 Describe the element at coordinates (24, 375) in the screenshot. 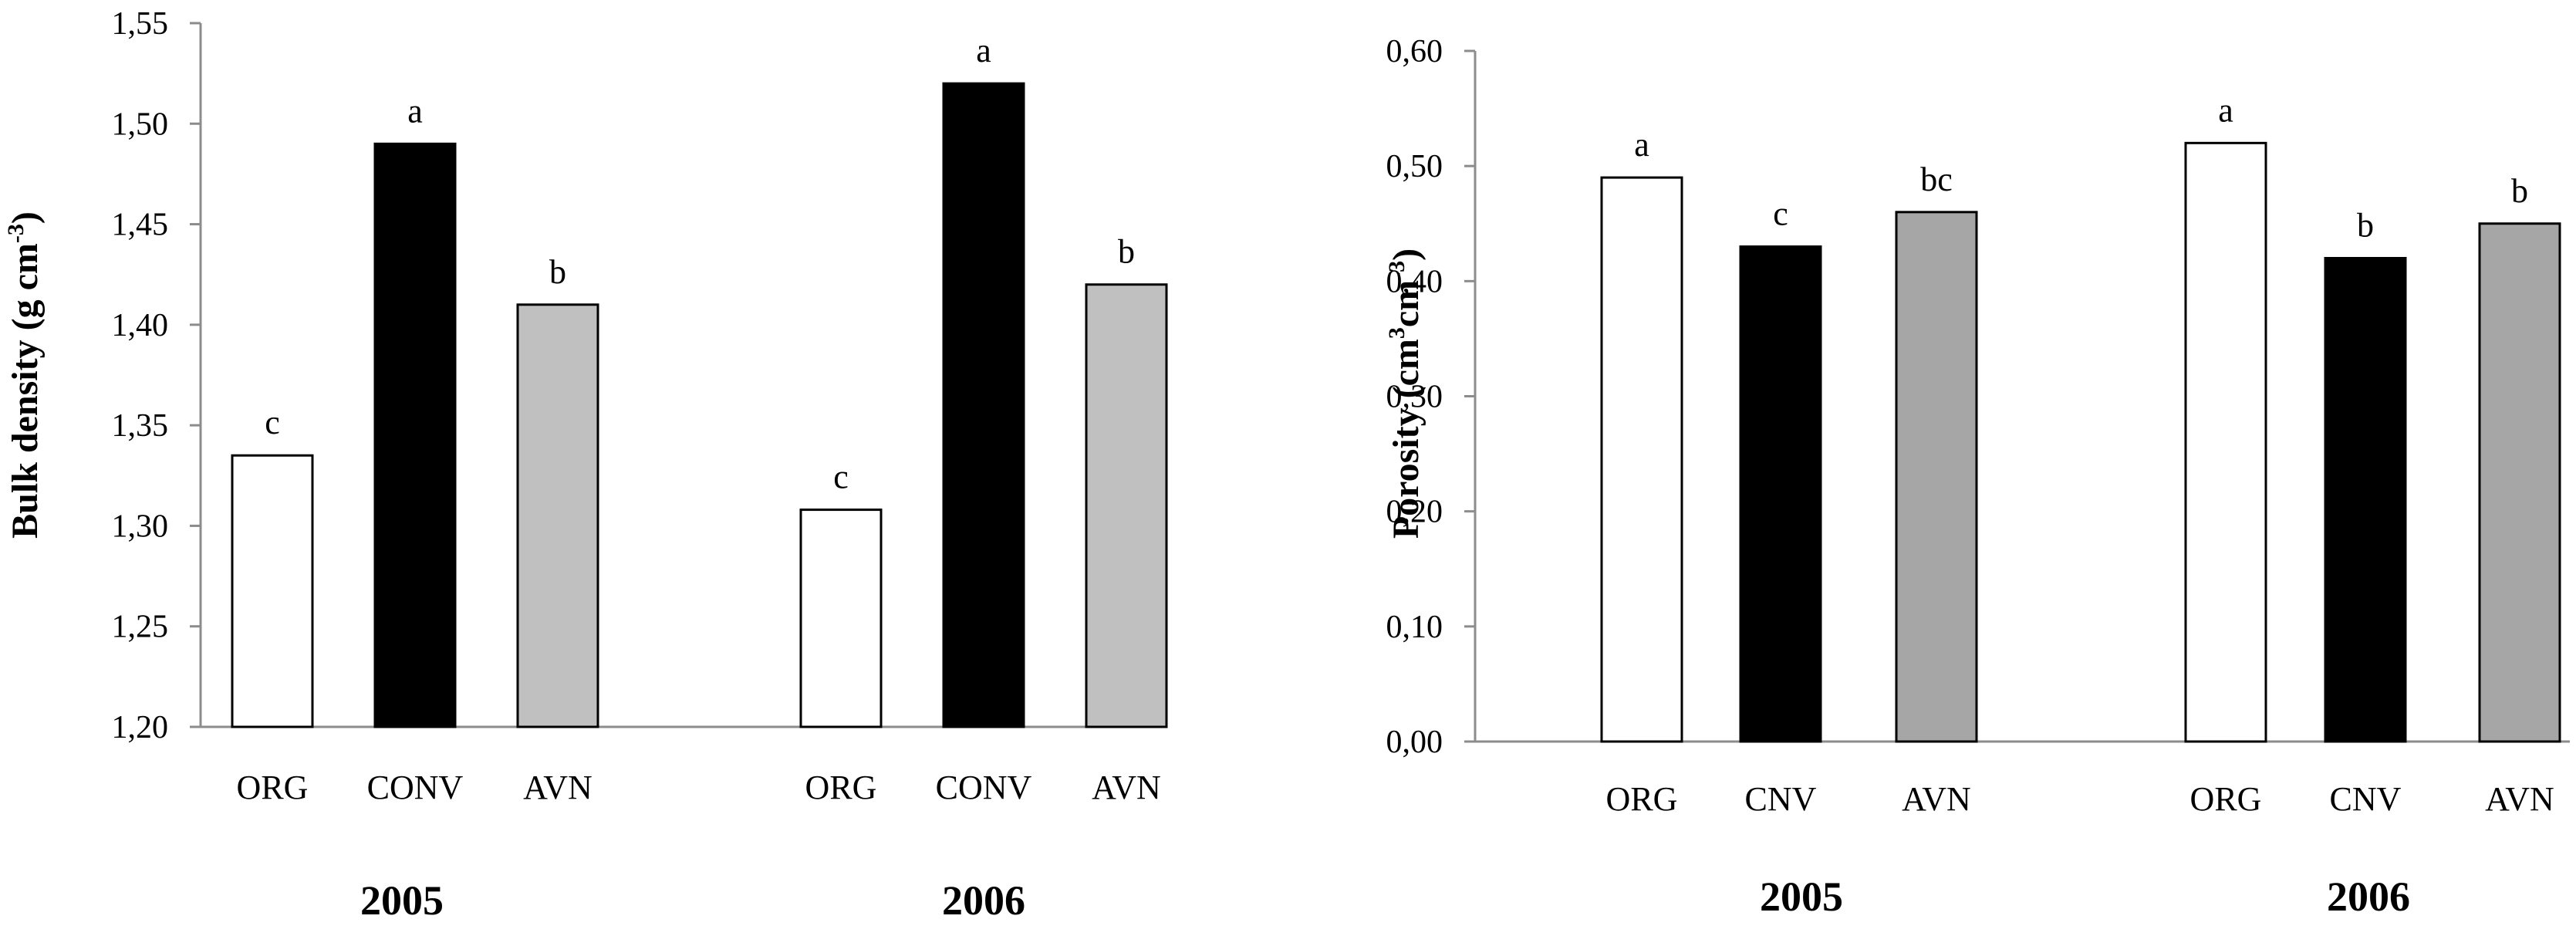

I see `y-axis-title: Bulk density (g cm-3)` at that location.